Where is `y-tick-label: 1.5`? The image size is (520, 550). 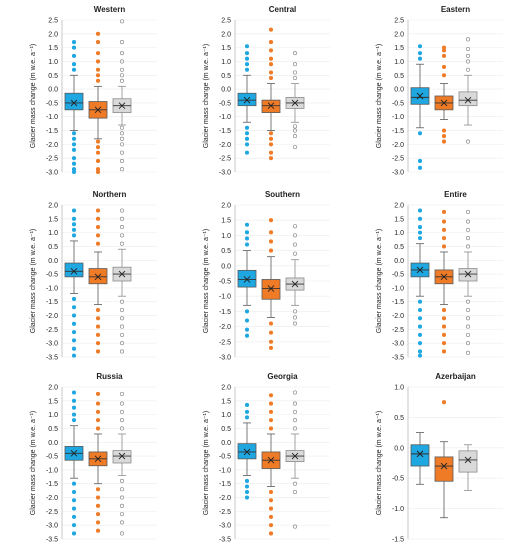
y-tick-label: 1.5 is located at coordinates (226, 401).